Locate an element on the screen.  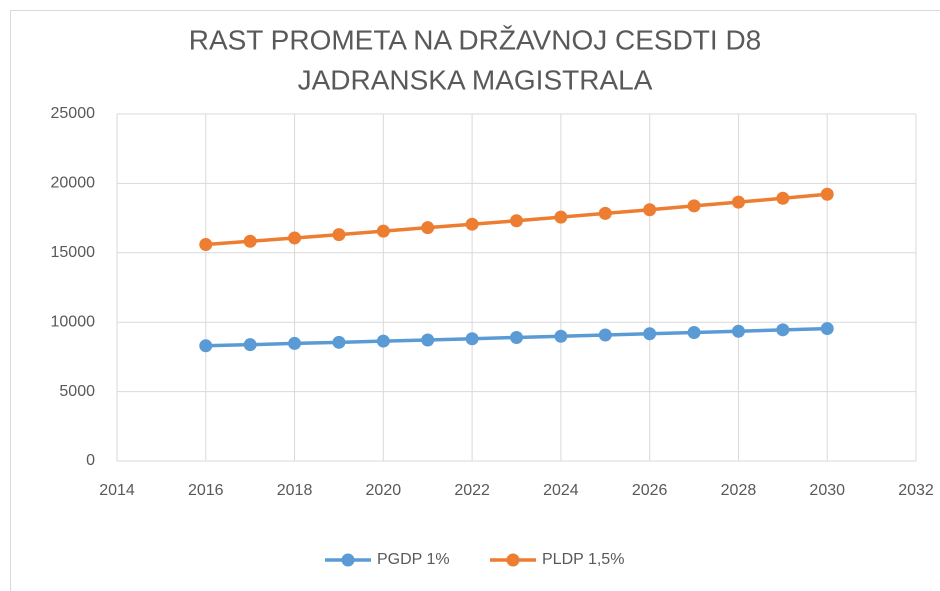
y-tick-label: 5000 is located at coordinates (77, 391).